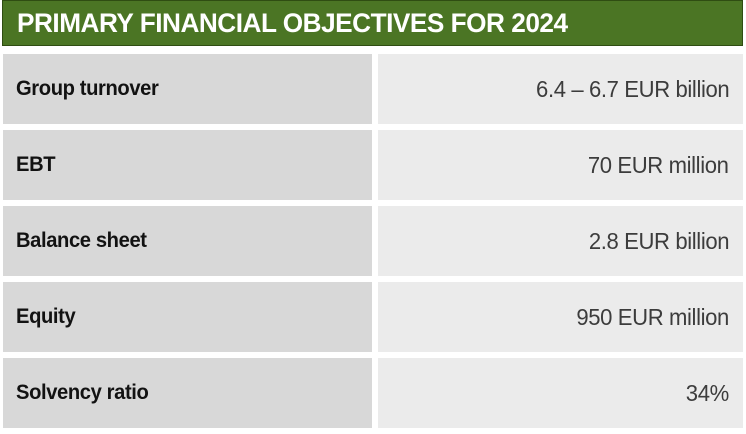 Image resolution: width=746 pixels, height=434 pixels. I want to click on row-value: 6.4 – 6.7 EUR billion, so click(632, 88).